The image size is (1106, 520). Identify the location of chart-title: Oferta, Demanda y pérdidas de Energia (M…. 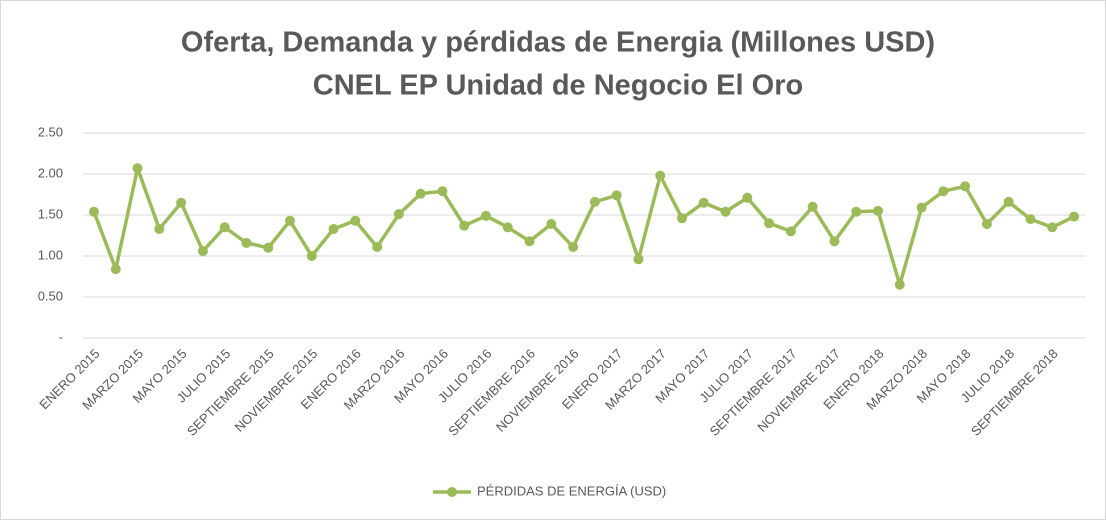
(558, 43).